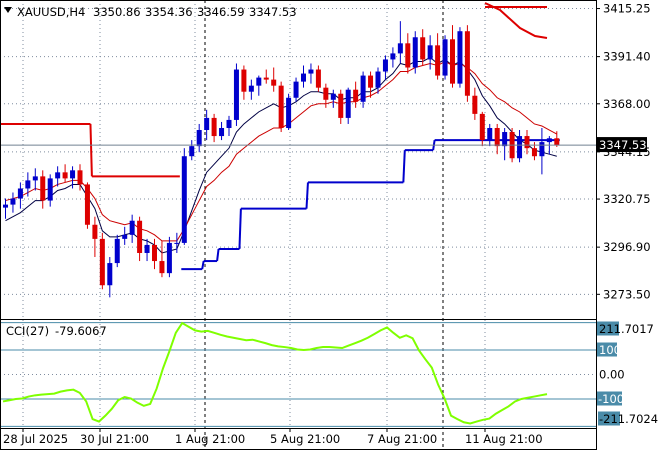 Image resolution: width=660 pixels, height=450 pixels. Describe the element at coordinates (627, 247) in the screenshot. I see `price-axis-label: 3296.90` at that location.